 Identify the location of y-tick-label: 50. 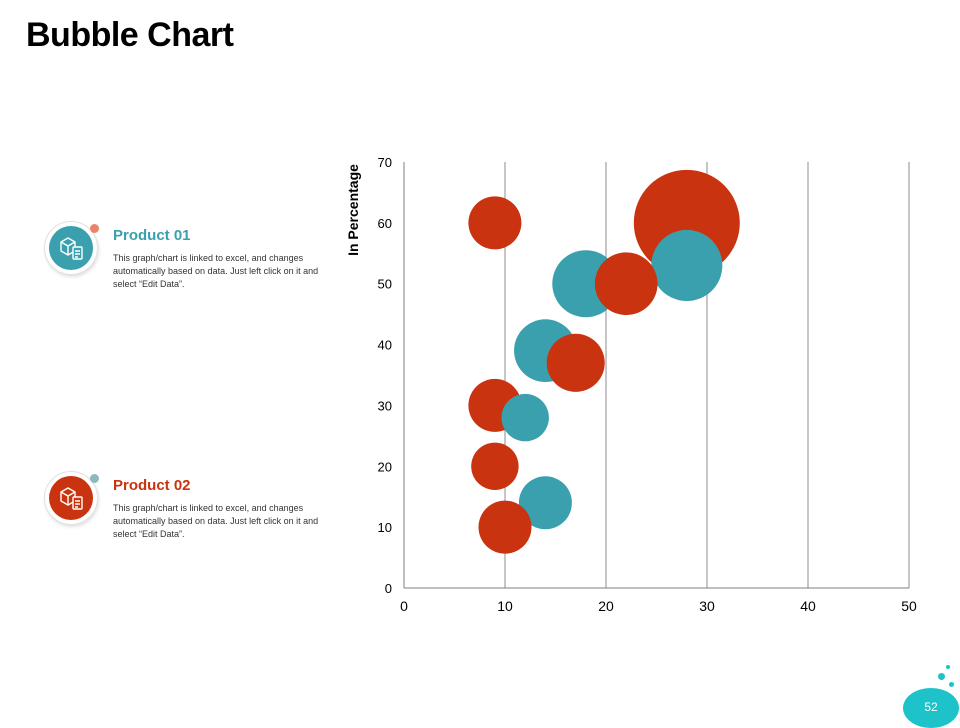
(385, 284).